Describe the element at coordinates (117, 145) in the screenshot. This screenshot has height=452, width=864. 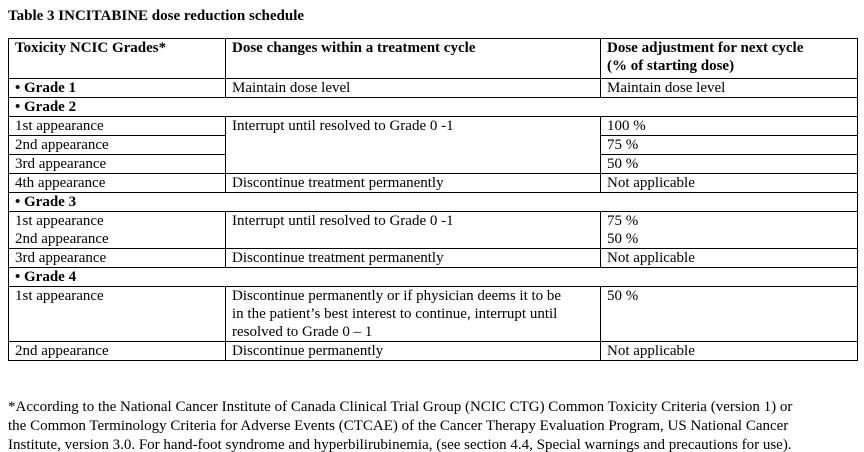
I see `grade2-appearance-2nd: 2nd appearance` at that location.